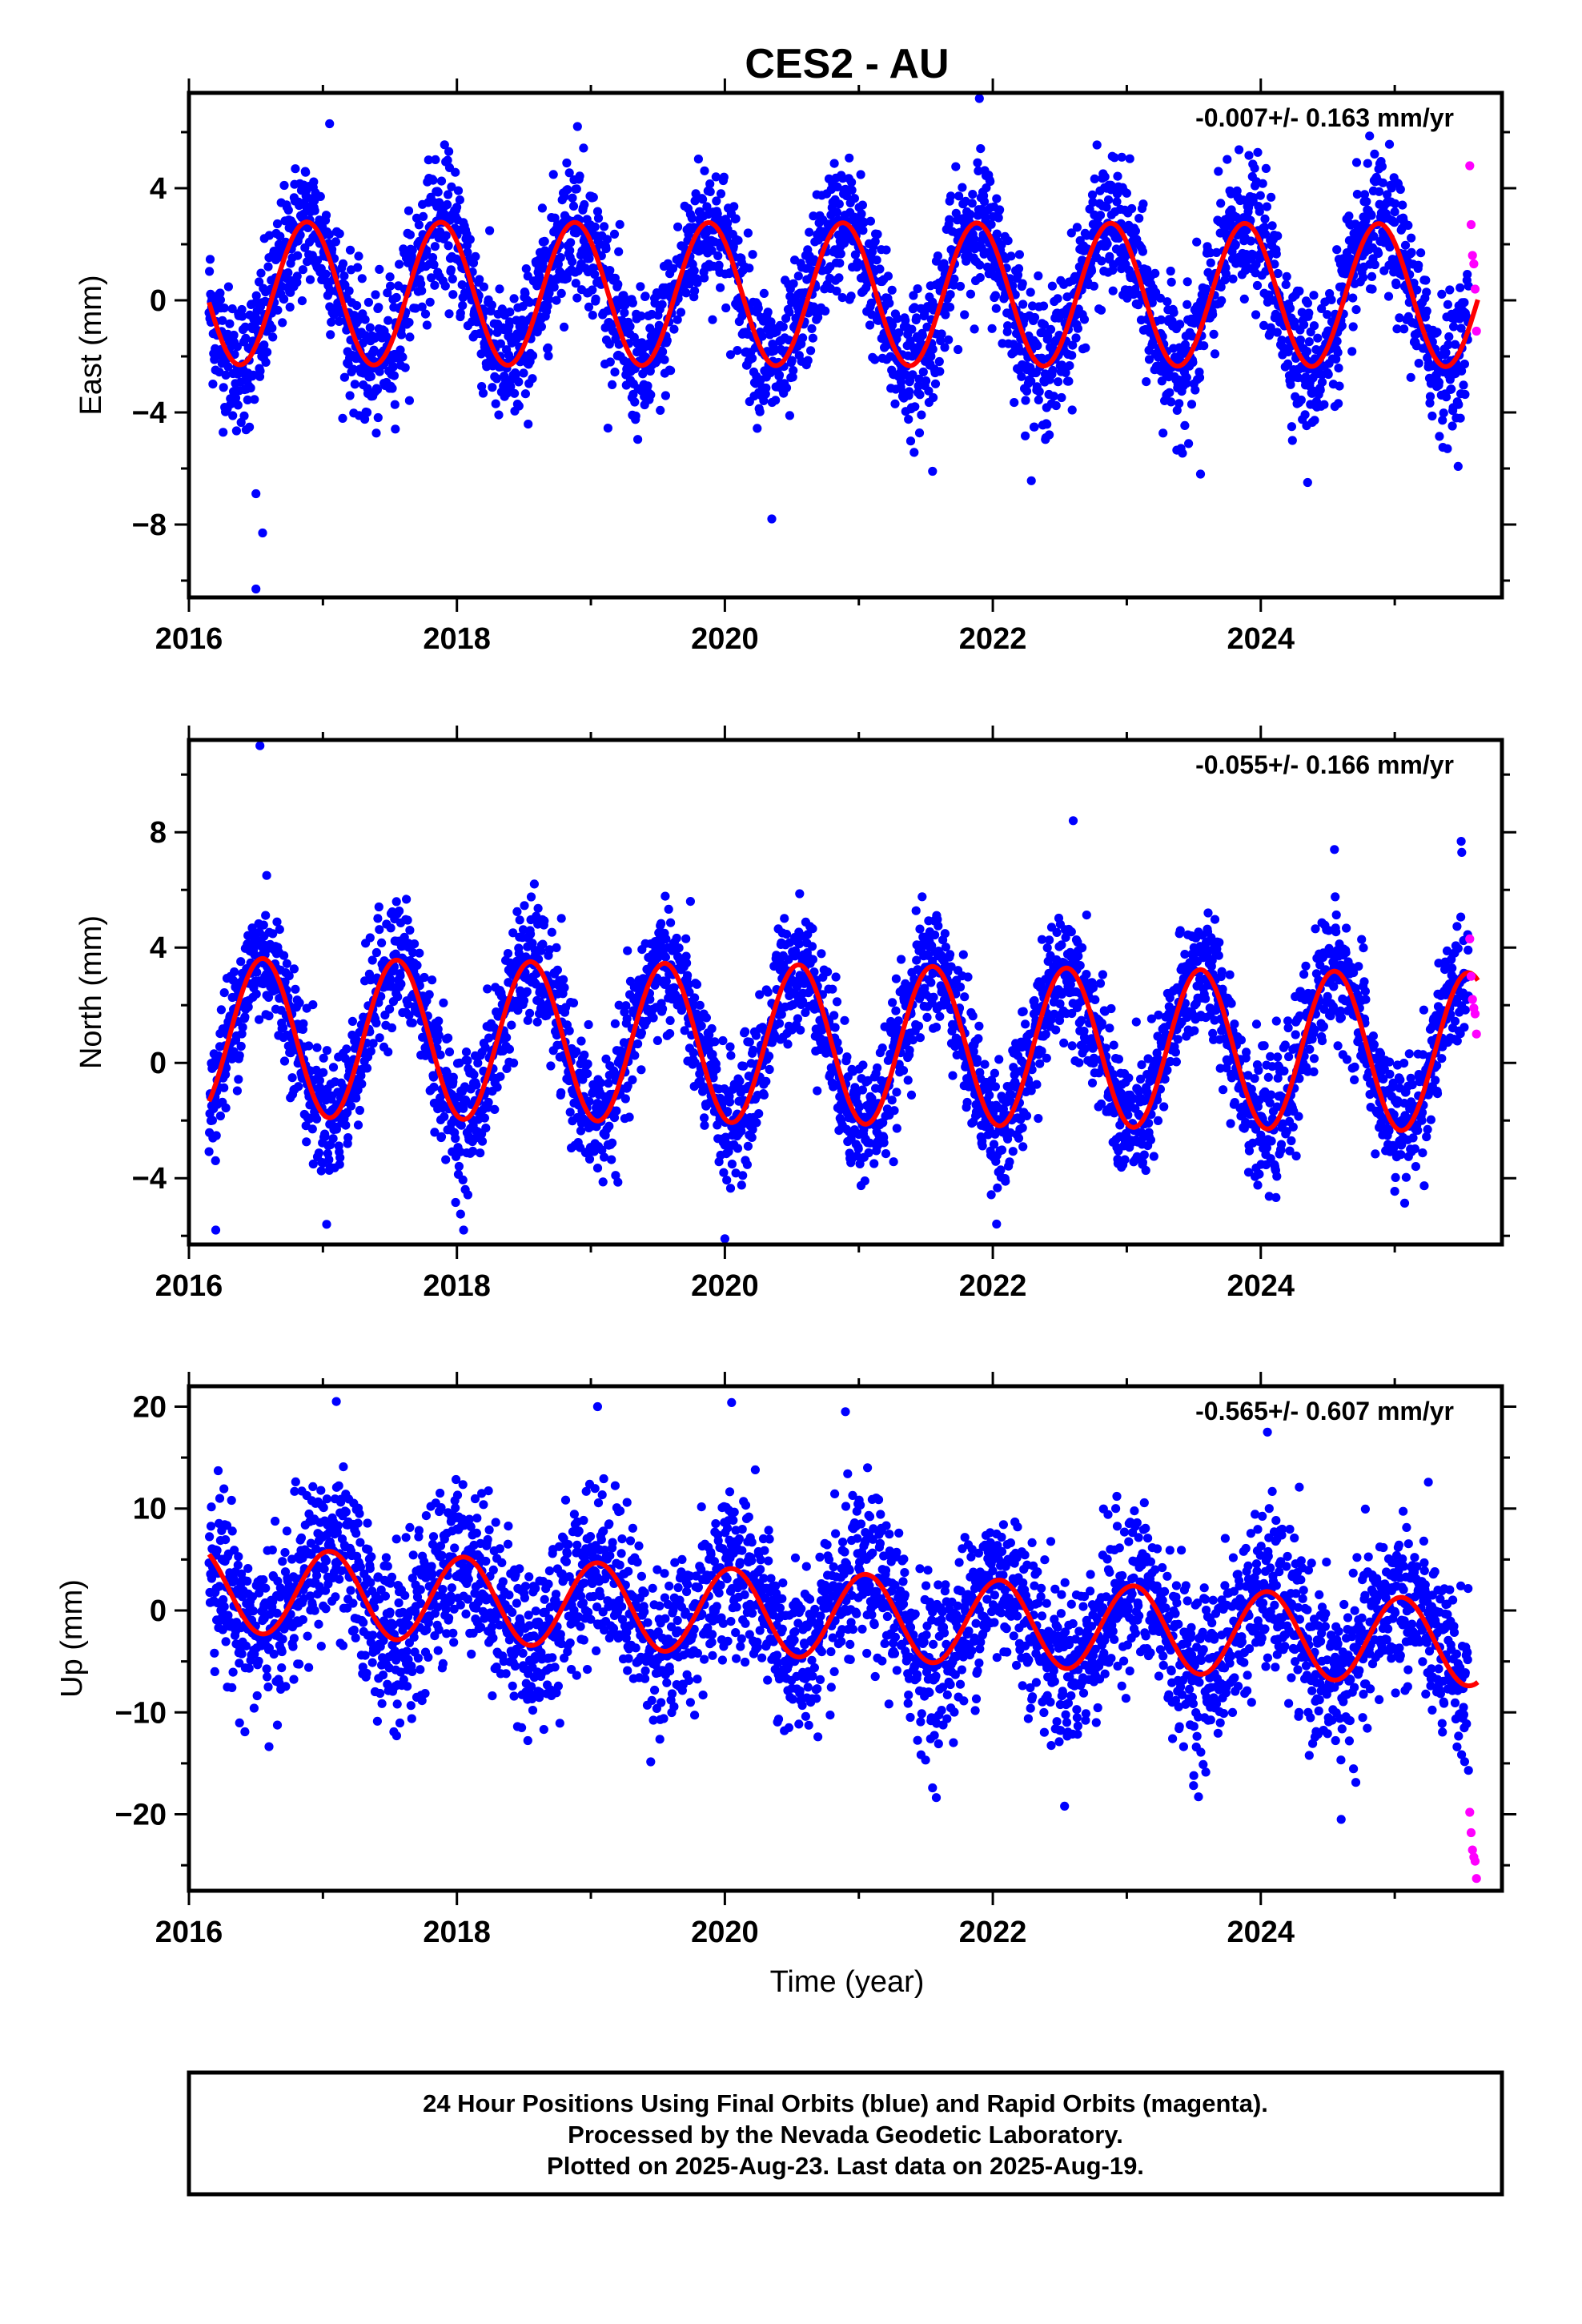  I want to click on final-outlier-point, so click(1307, 483).